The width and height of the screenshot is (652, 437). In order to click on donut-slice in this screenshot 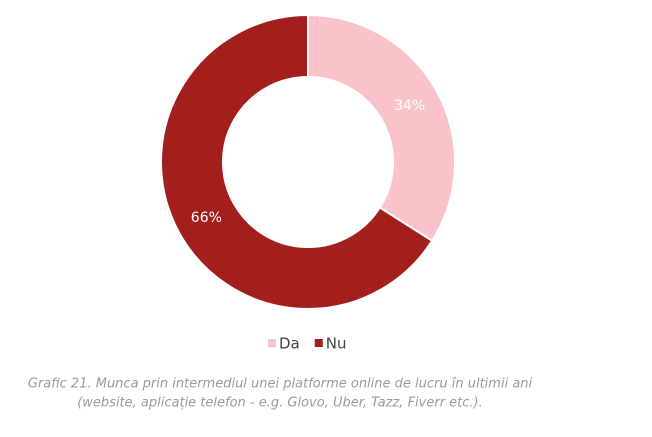, I will do `click(381, 128)`.